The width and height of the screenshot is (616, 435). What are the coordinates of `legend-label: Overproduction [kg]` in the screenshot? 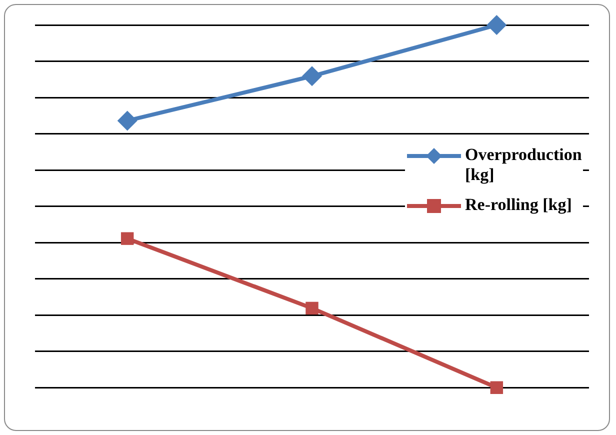 It's located at (524, 165).